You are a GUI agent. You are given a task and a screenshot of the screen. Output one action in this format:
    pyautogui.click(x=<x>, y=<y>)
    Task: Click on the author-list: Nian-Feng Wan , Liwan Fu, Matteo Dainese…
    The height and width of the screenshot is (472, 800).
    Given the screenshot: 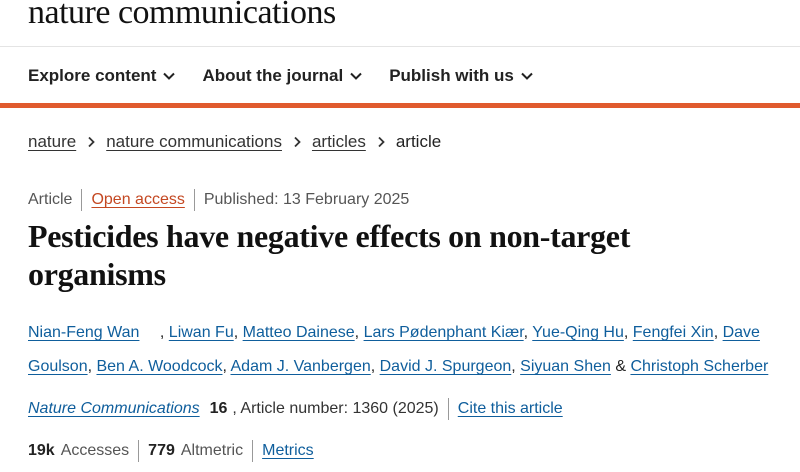 What is the action you would take?
    pyautogui.click(x=398, y=349)
    